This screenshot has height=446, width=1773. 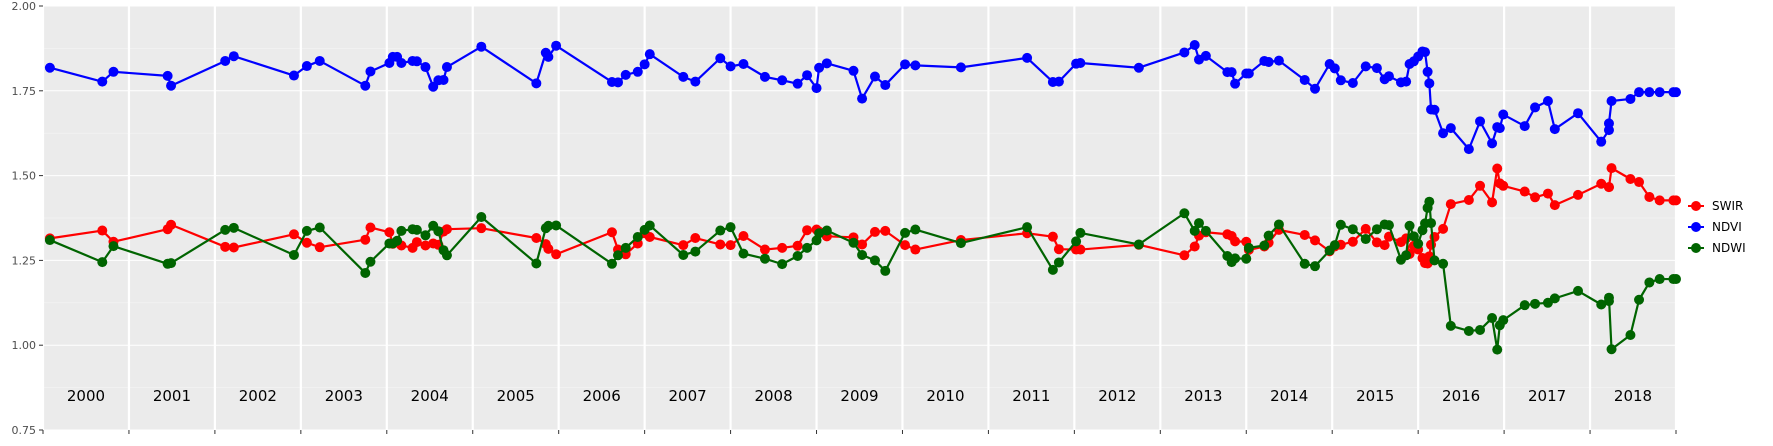 I want to click on year-label: 2008, so click(x=773, y=396).